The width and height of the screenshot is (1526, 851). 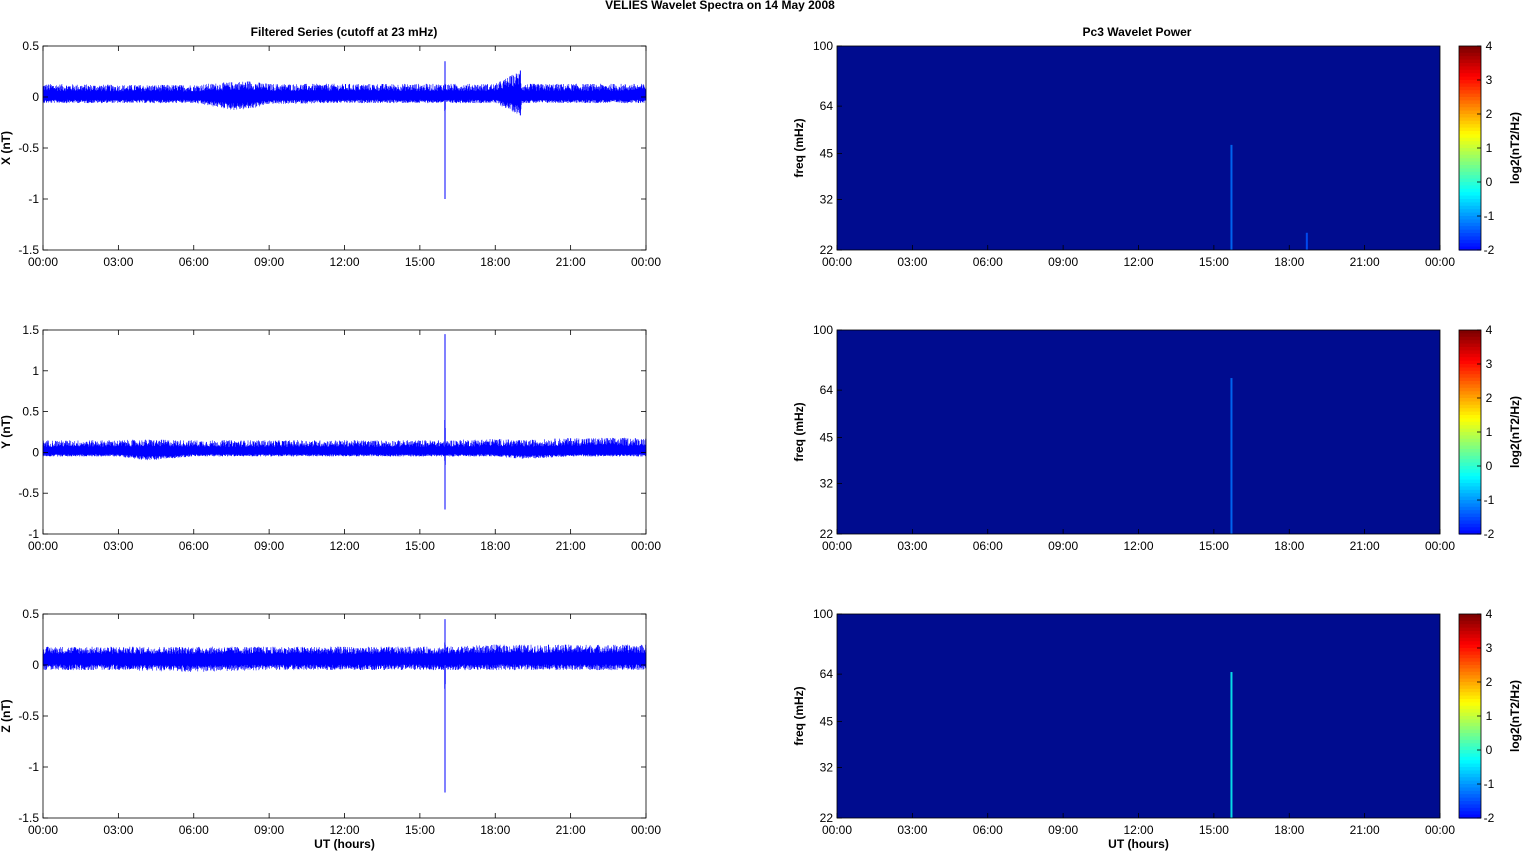 I want to click on y-tick-label: 64, so click(x=827, y=674).